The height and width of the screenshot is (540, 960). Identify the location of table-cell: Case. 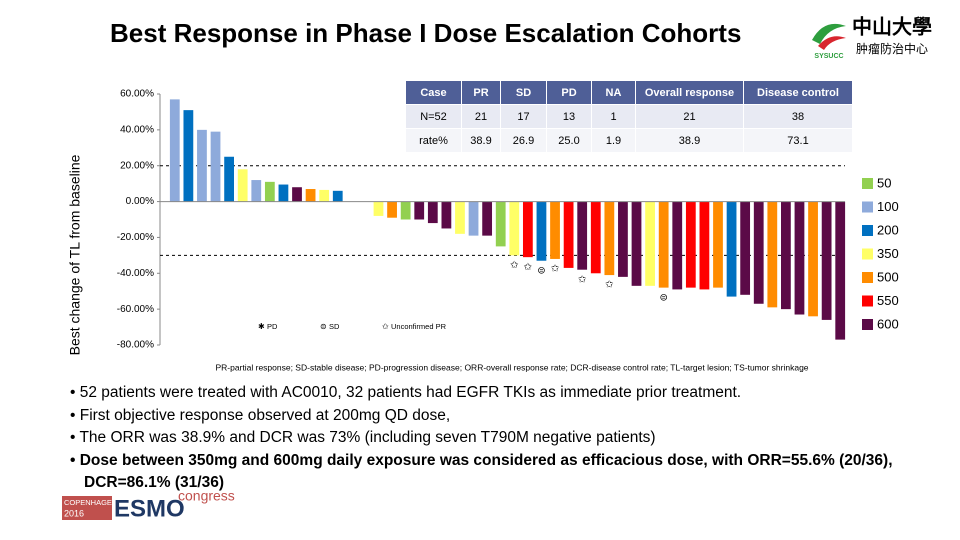
(433, 92).